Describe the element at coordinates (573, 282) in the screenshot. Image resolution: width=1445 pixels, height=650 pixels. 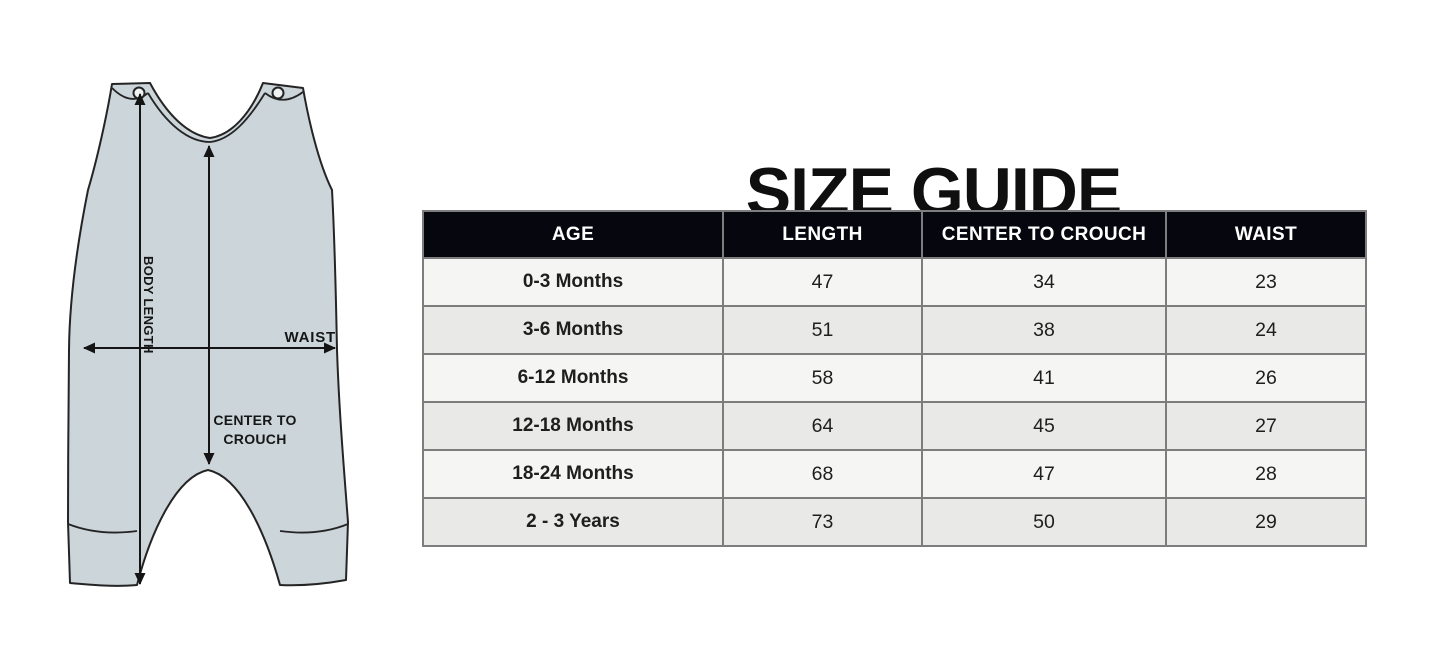
I see `age-cell: 0-3 Months` at that location.